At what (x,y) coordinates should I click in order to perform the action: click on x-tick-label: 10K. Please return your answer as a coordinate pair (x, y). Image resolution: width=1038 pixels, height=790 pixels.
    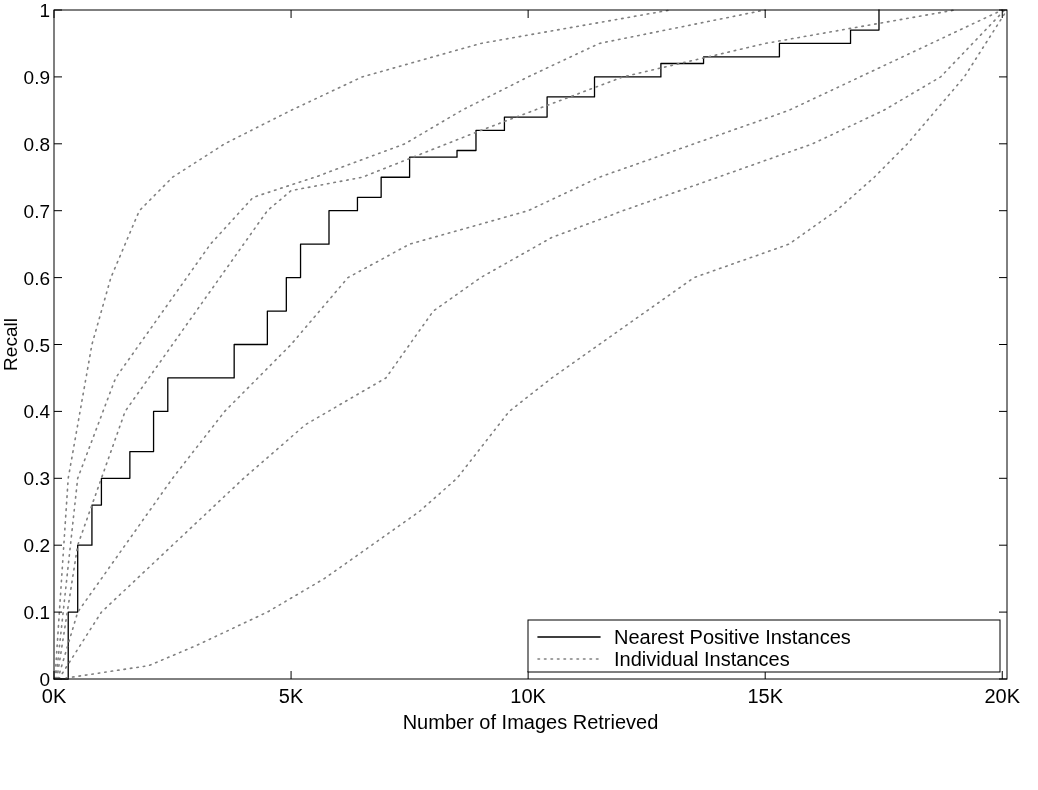
    Looking at the image, I should click on (528, 696).